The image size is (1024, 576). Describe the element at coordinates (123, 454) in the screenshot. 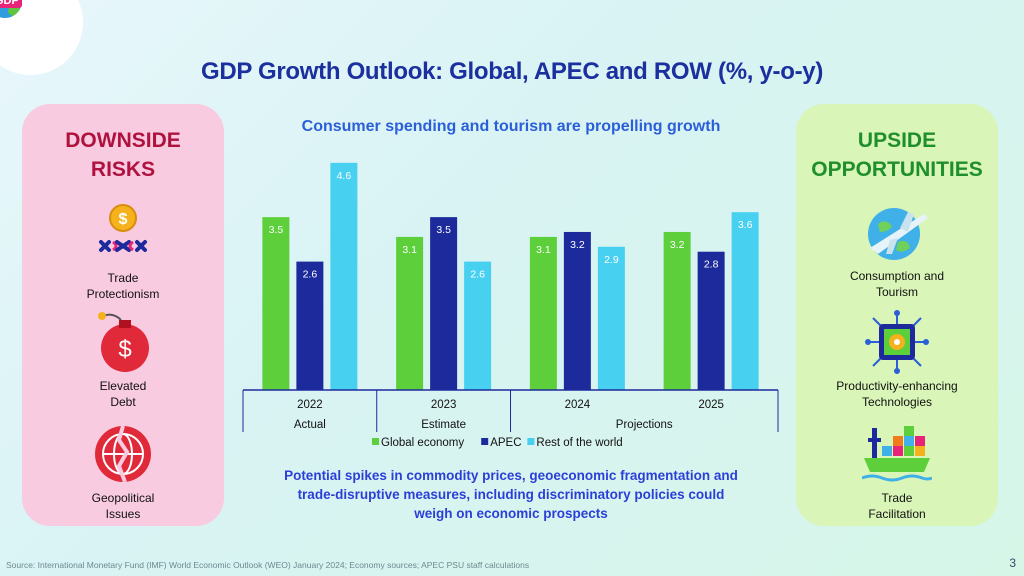

I see `broken-globe-icon` at that location.